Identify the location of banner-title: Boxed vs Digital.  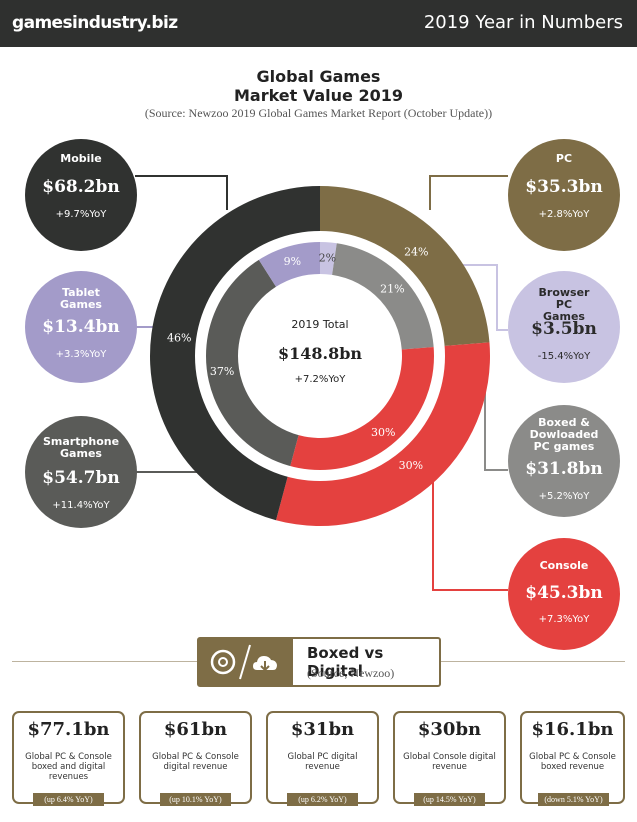
(345, 662).